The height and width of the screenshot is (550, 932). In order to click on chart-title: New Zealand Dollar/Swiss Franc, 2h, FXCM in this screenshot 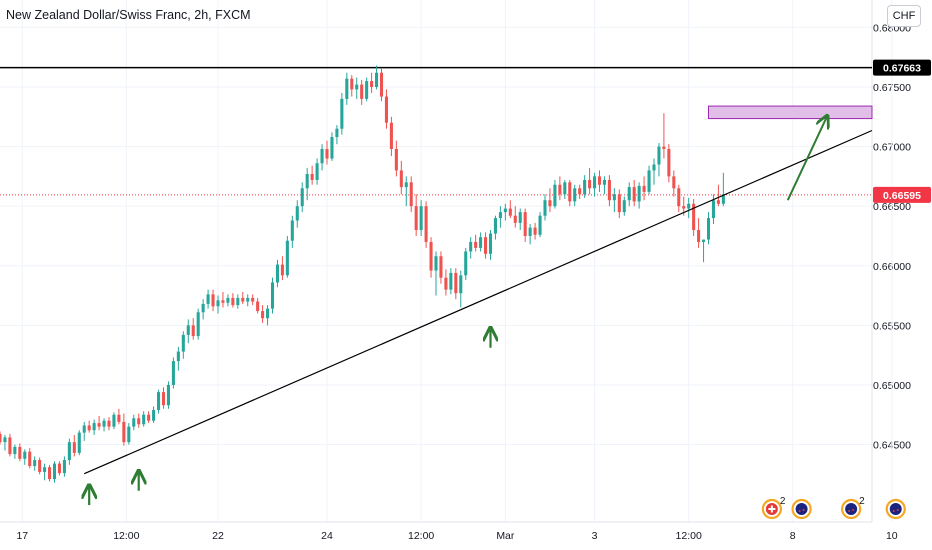, I will do `click(128, 15)`.